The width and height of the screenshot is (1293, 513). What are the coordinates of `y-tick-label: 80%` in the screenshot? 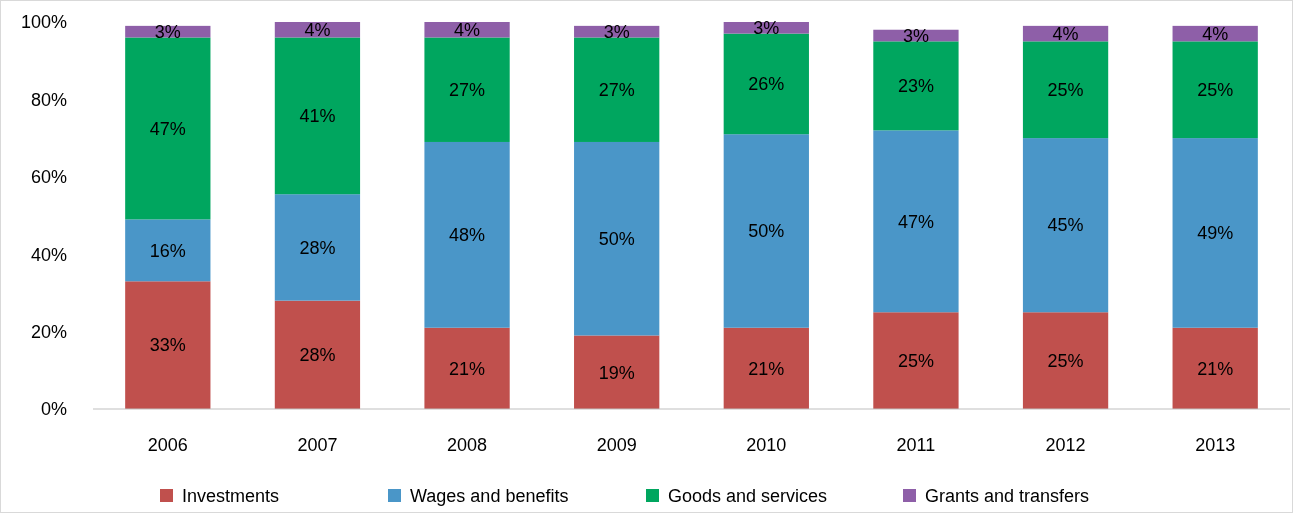 It's located at (48, 99).